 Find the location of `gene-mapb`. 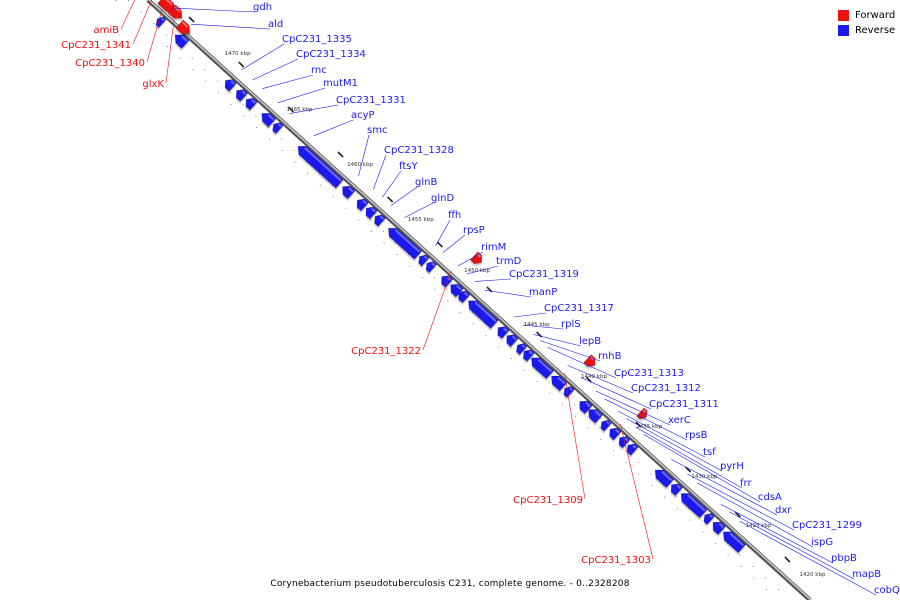

gene-mapb is located at coordinates (717, 528).